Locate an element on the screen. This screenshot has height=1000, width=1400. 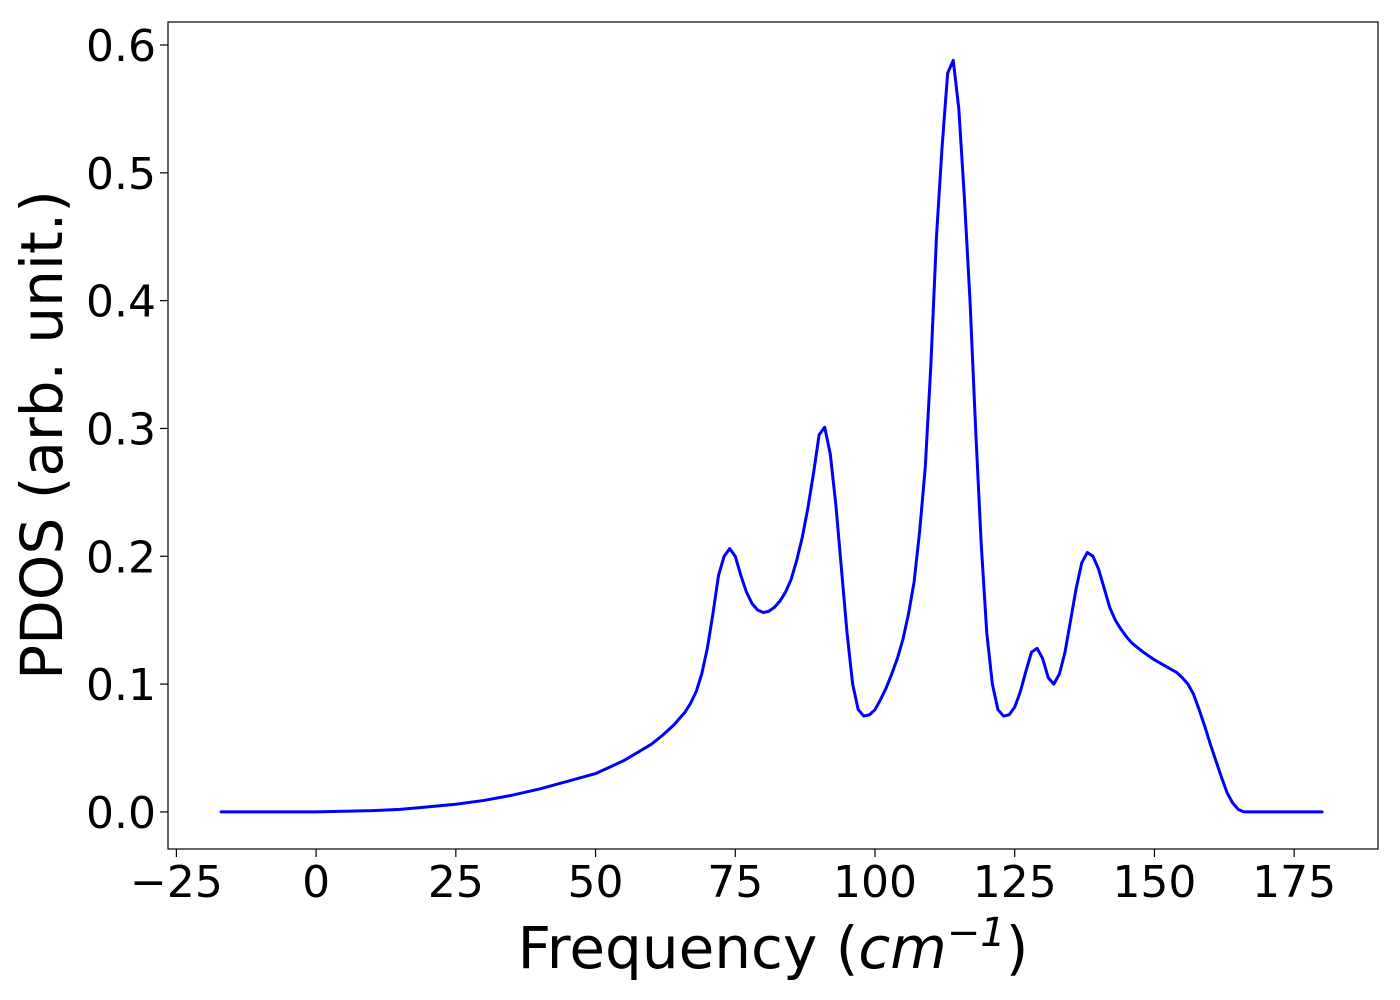
x-axis-label-unit: cm is located at coordinates (902, 948).